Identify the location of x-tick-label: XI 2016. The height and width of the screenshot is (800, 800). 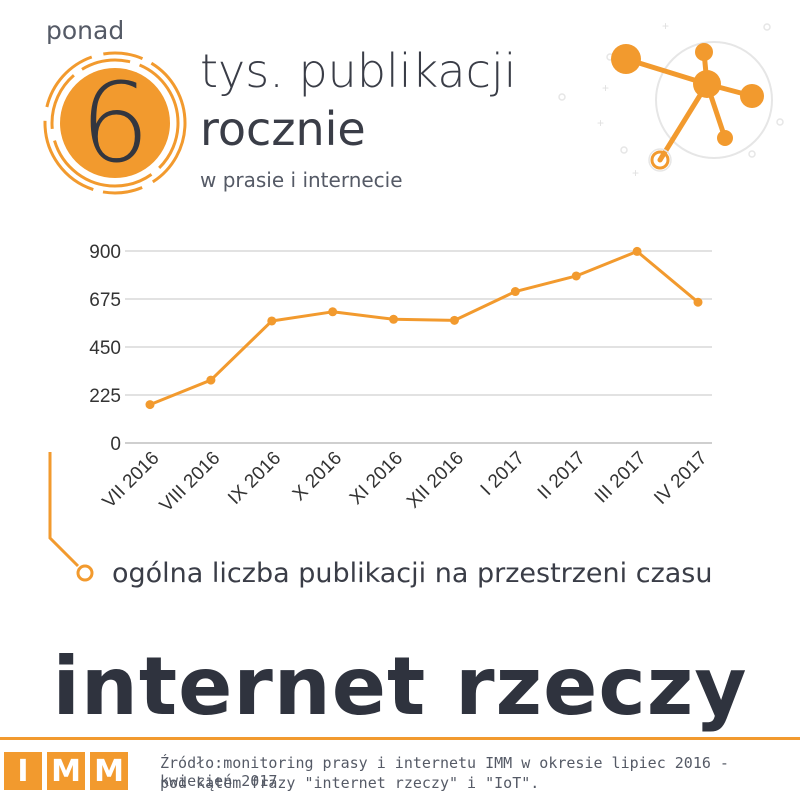
(376, 478).